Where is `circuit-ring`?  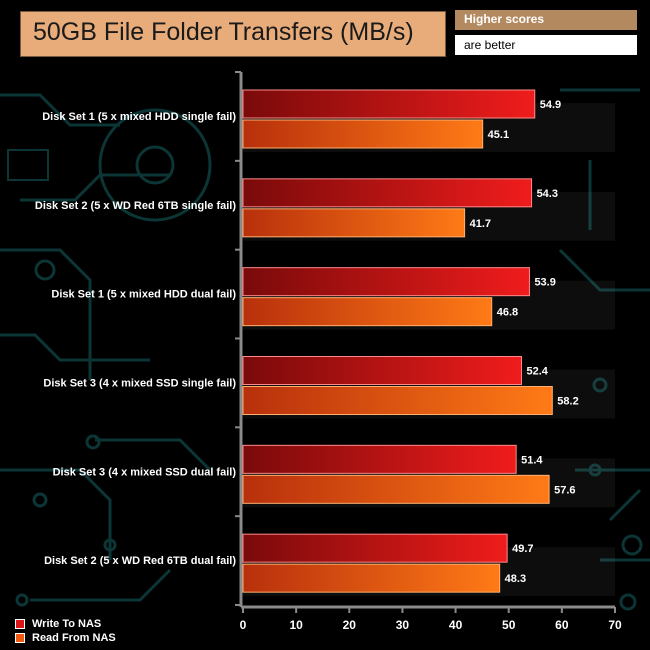 circuit-ring is located at coordinates (155, 165).